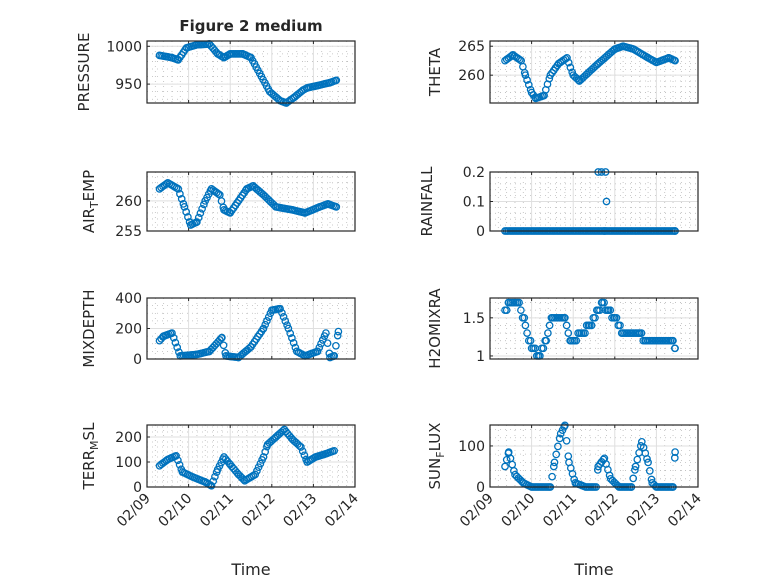  Describe the element at coordinates (128, 85) in the screenshot. I see `y-tick-label: 950` at that location.